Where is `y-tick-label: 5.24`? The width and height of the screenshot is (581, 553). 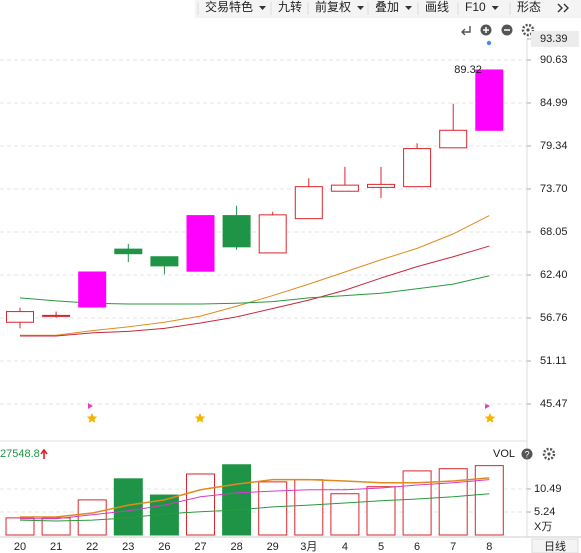 y-tick-label: 5.24 is located at coordinates (544, 512).